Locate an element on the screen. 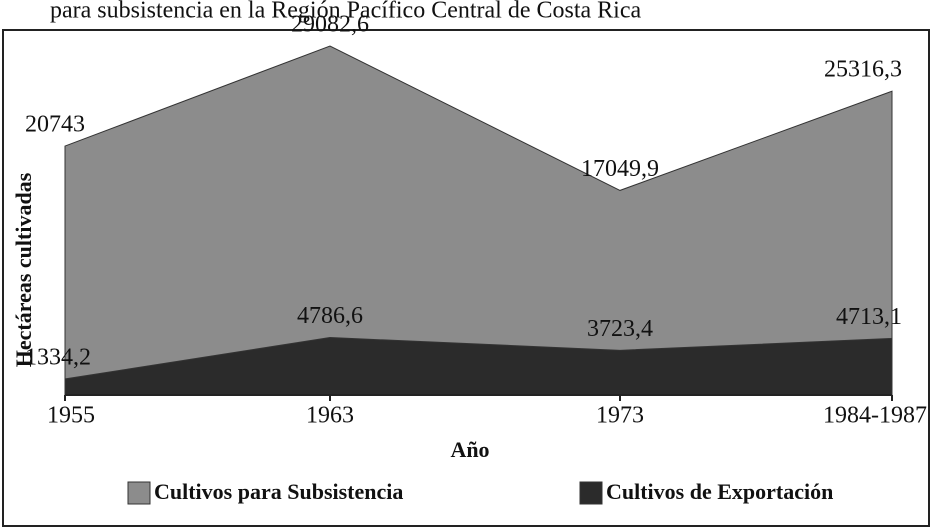  data-label: 4786,6 is located at coordinates (330, 316).